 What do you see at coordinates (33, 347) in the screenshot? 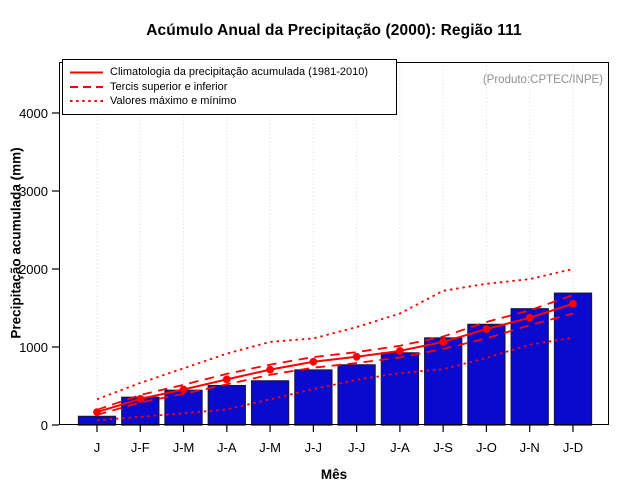
I see `y-tick-label: 1000` at bounding box center [33, 347].